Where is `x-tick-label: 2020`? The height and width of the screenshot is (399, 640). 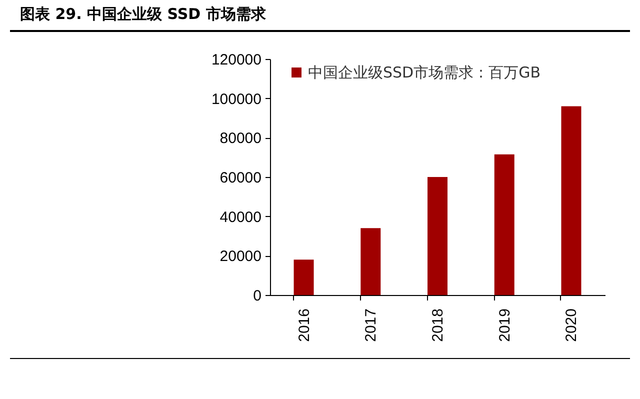
x-tick-label: 2020 is located at coordinates (571, 325).